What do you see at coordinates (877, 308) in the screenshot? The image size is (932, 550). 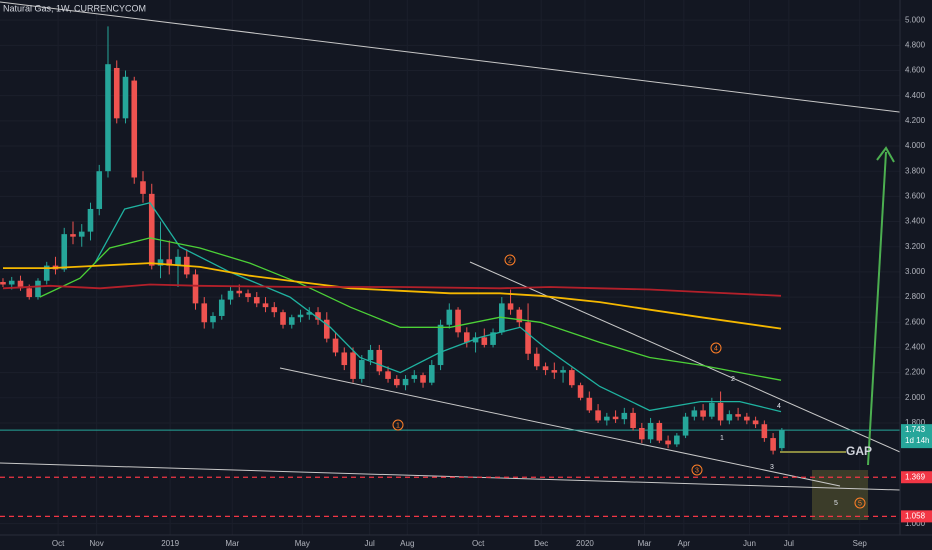 I see `arrow` at bounding box center [877, 308].